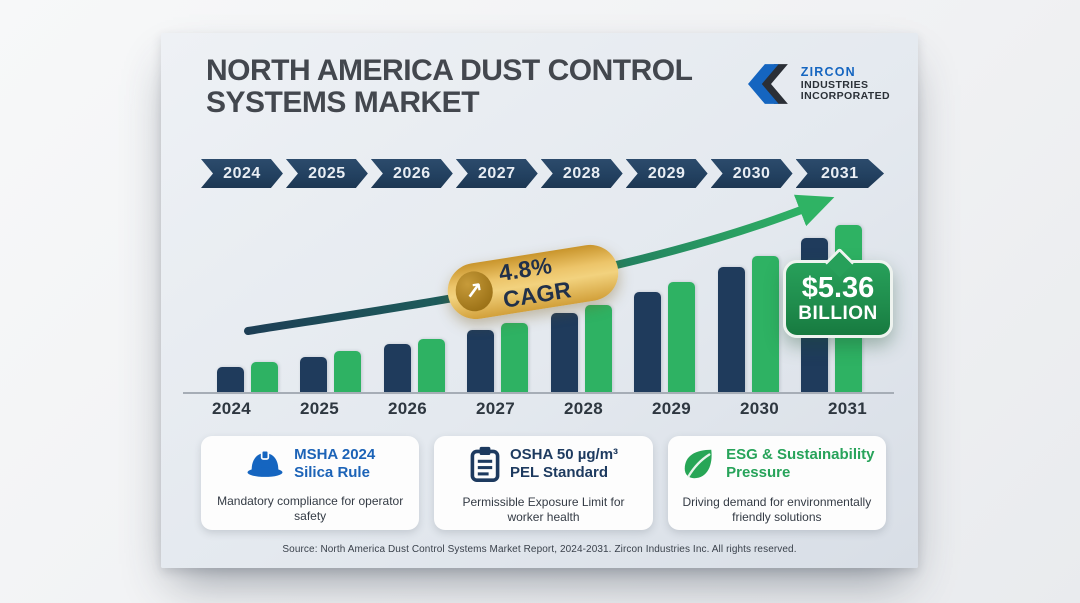 Image resolution: width=1080 pixels, height=603 pixels. I want to click on market-value-amount: $5.36, so click(838, 287).